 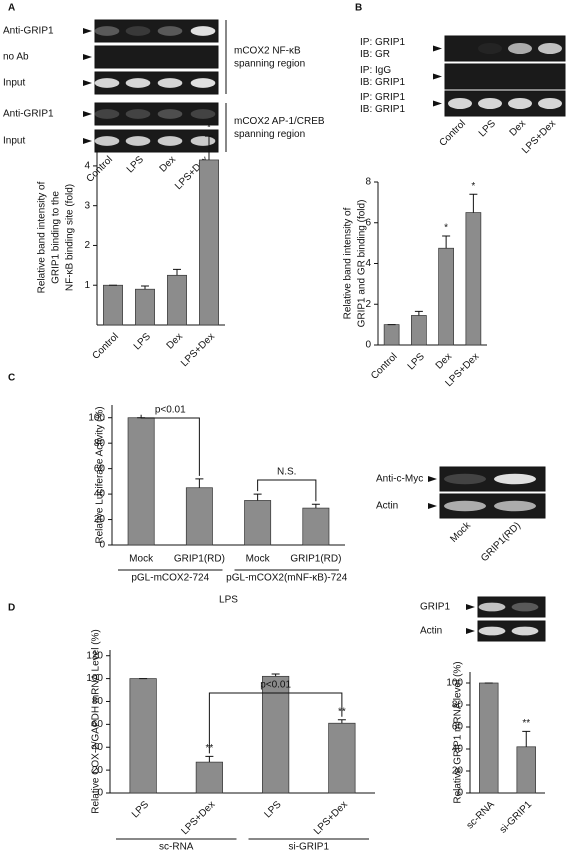 What do you see at coordinates (70, 237) in the screenshot?
I see `y-axis-label: NF-κB binding site (fold)` at bounding box center [70, 237].